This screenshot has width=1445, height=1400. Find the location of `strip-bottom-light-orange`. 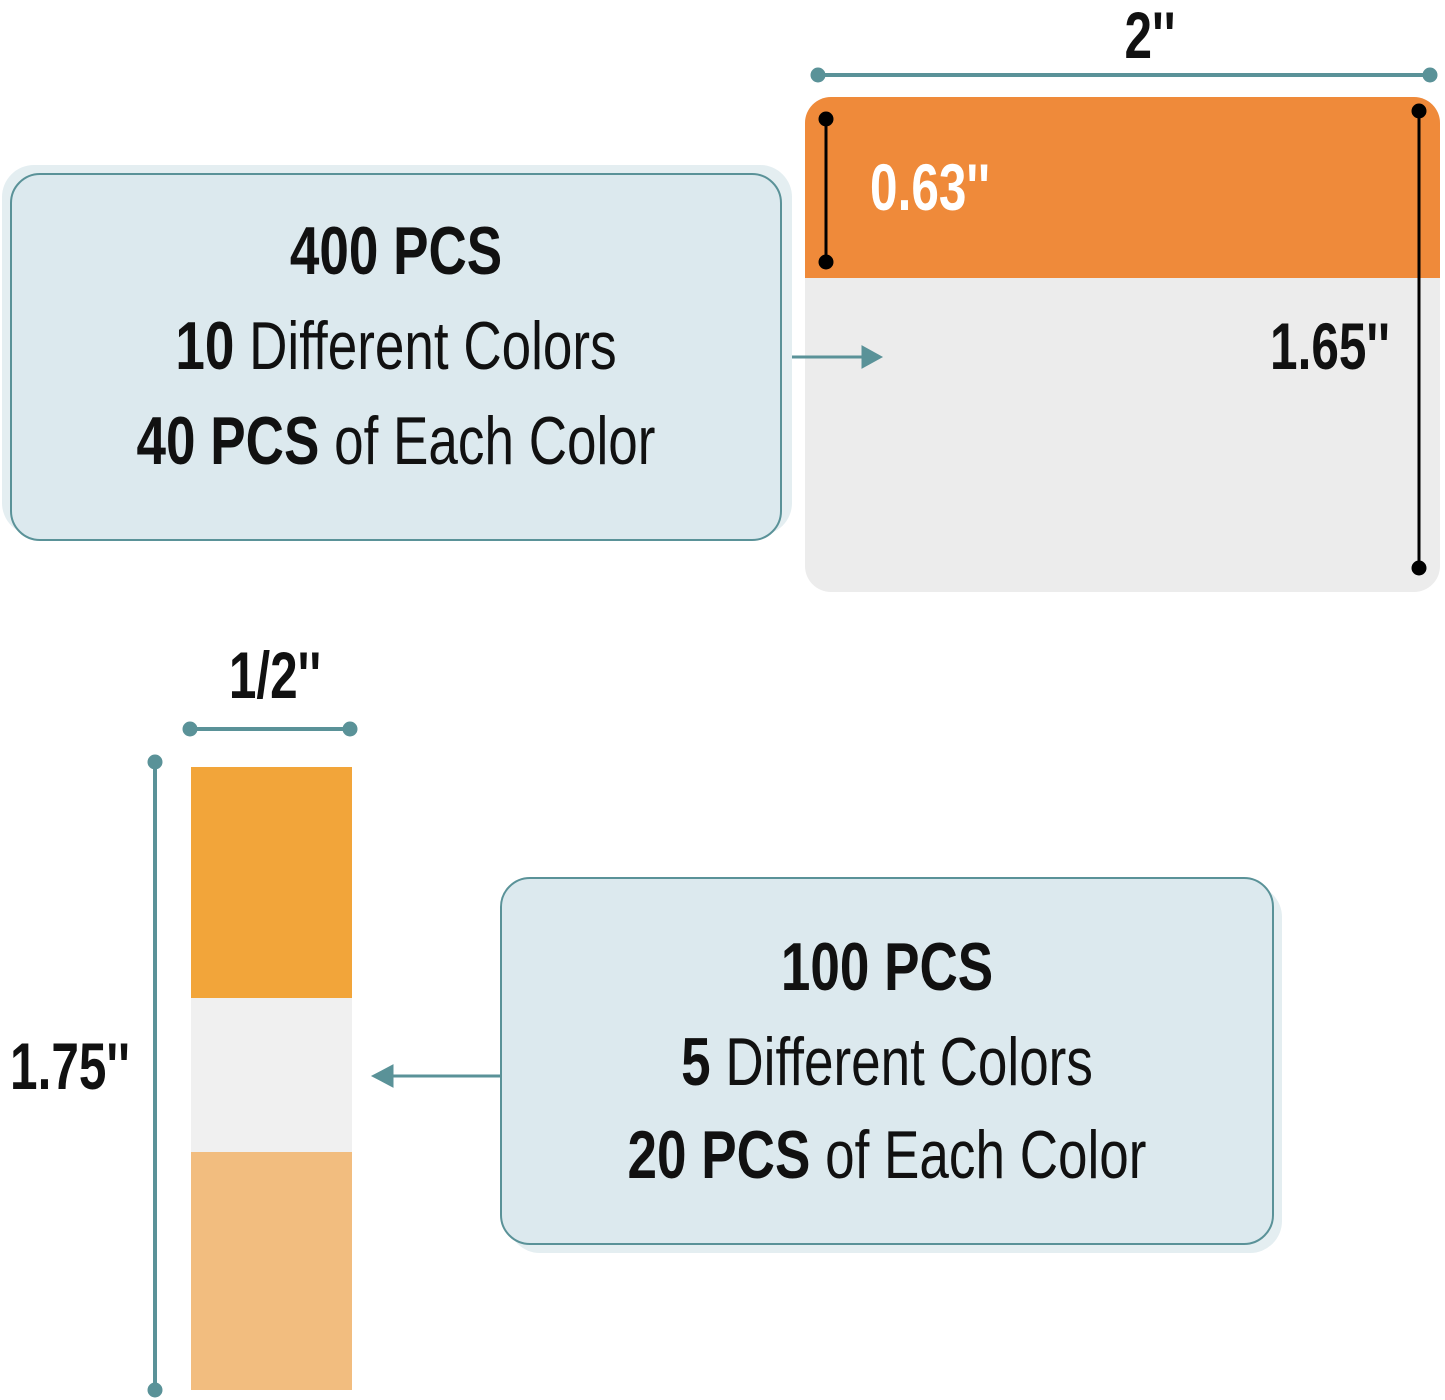

strip-bottom-light-orange is located at coordinates (271, 1271).